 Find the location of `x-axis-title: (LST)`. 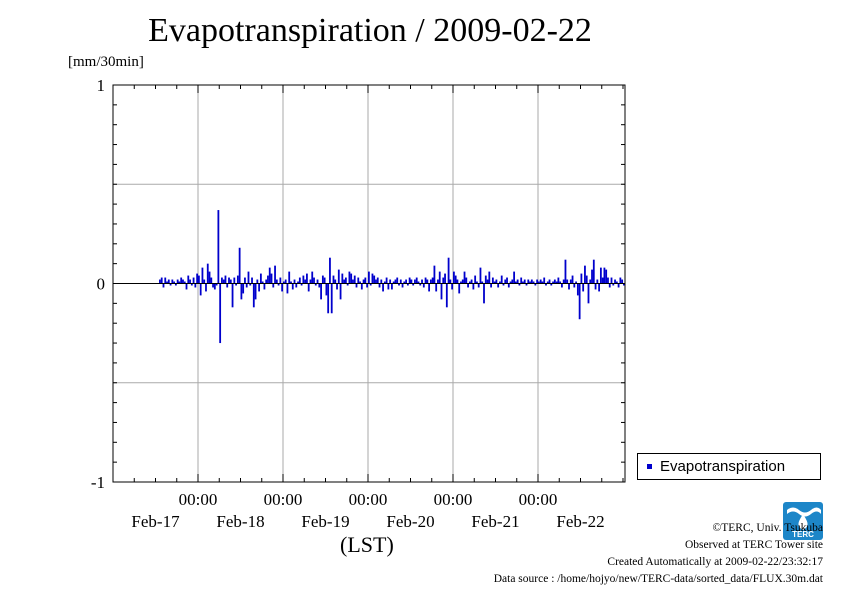

x-axis-title: (LST) is located at coordinates (367, 544).